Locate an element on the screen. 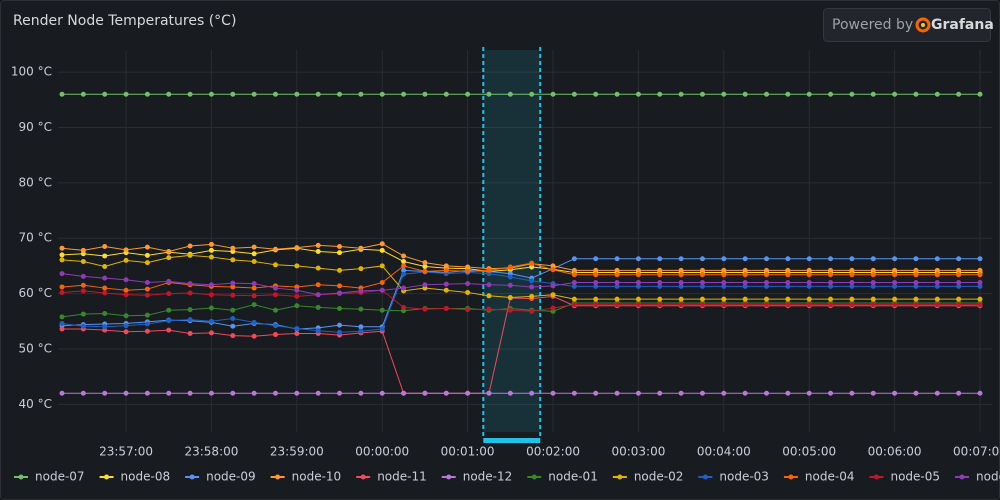 Image resolution: width=1000 pixels, height=500 pixels. legend-item: node-11 is located at coordinates (391, 477).